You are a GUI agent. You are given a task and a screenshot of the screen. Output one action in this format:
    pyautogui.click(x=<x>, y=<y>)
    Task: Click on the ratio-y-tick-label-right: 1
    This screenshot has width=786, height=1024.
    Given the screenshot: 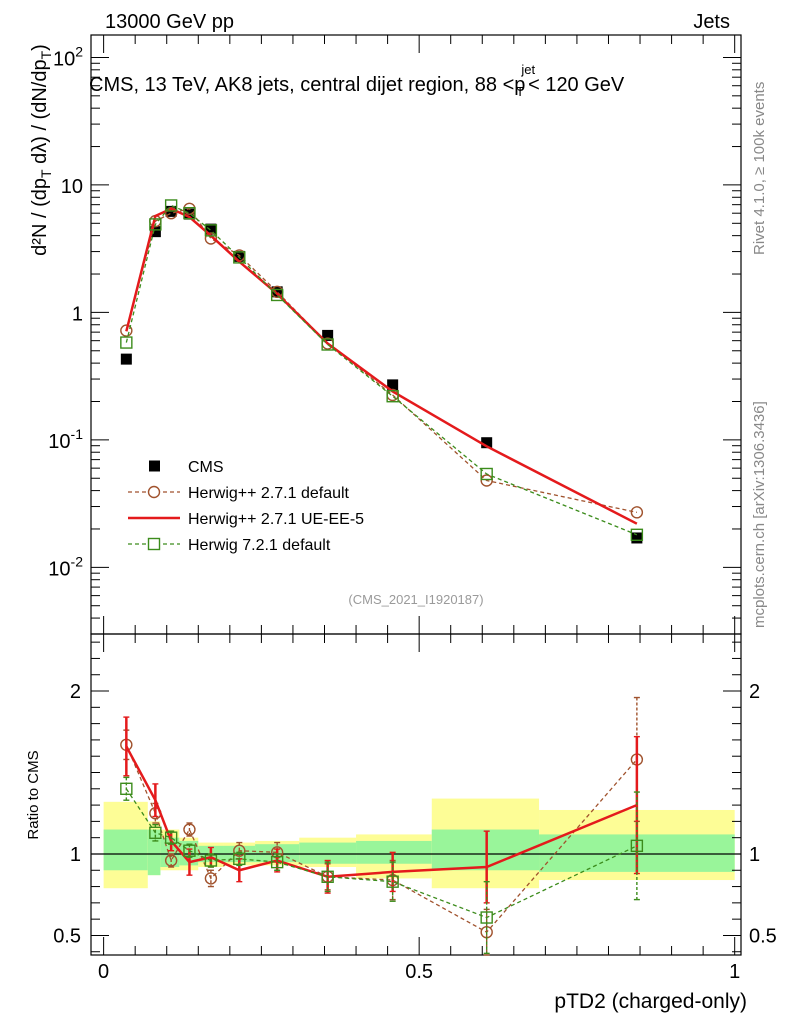 What is the action you would take?
    pyautogui.click(x=754, y=855)
    